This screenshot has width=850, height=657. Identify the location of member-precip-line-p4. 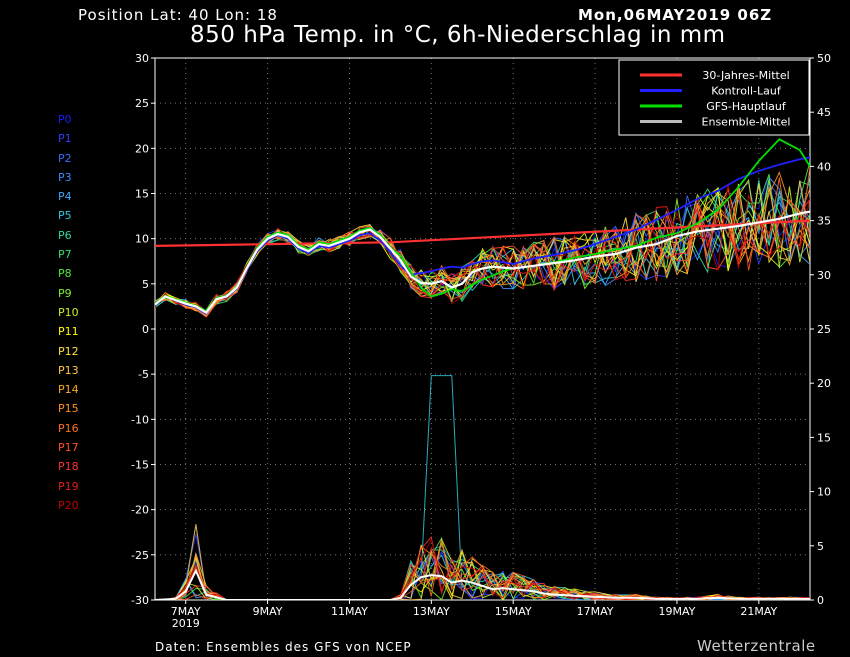
(482, 562).